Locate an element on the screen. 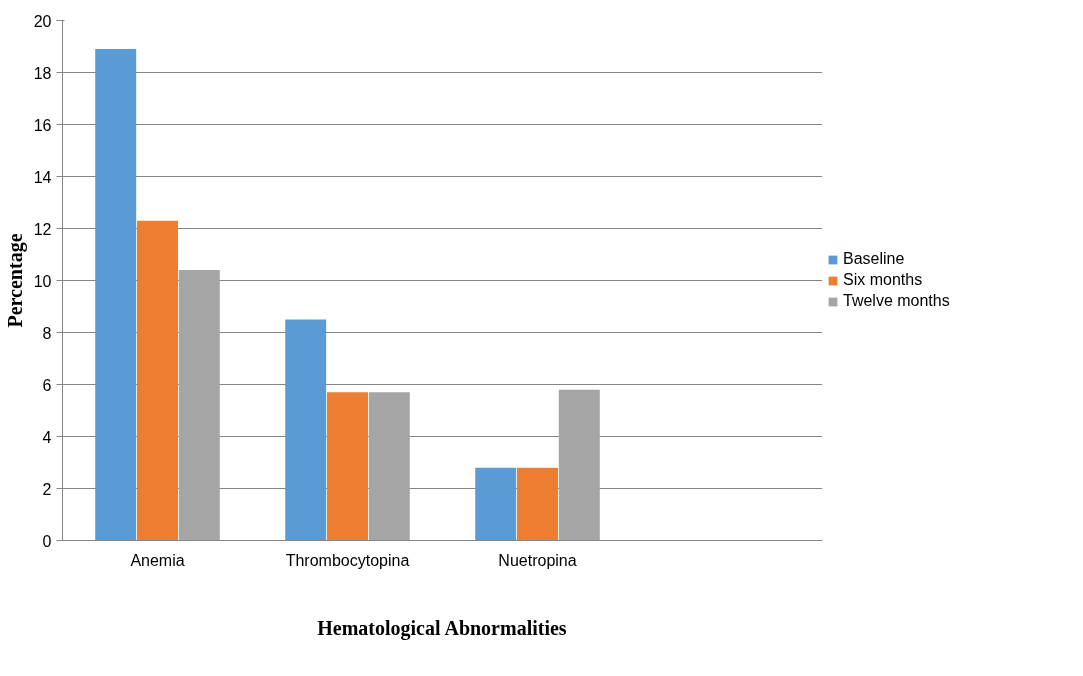 The width and height of the screenshot is (1083, 676). x-tick-label: Nuetropina is located at coordinates (537, 560).